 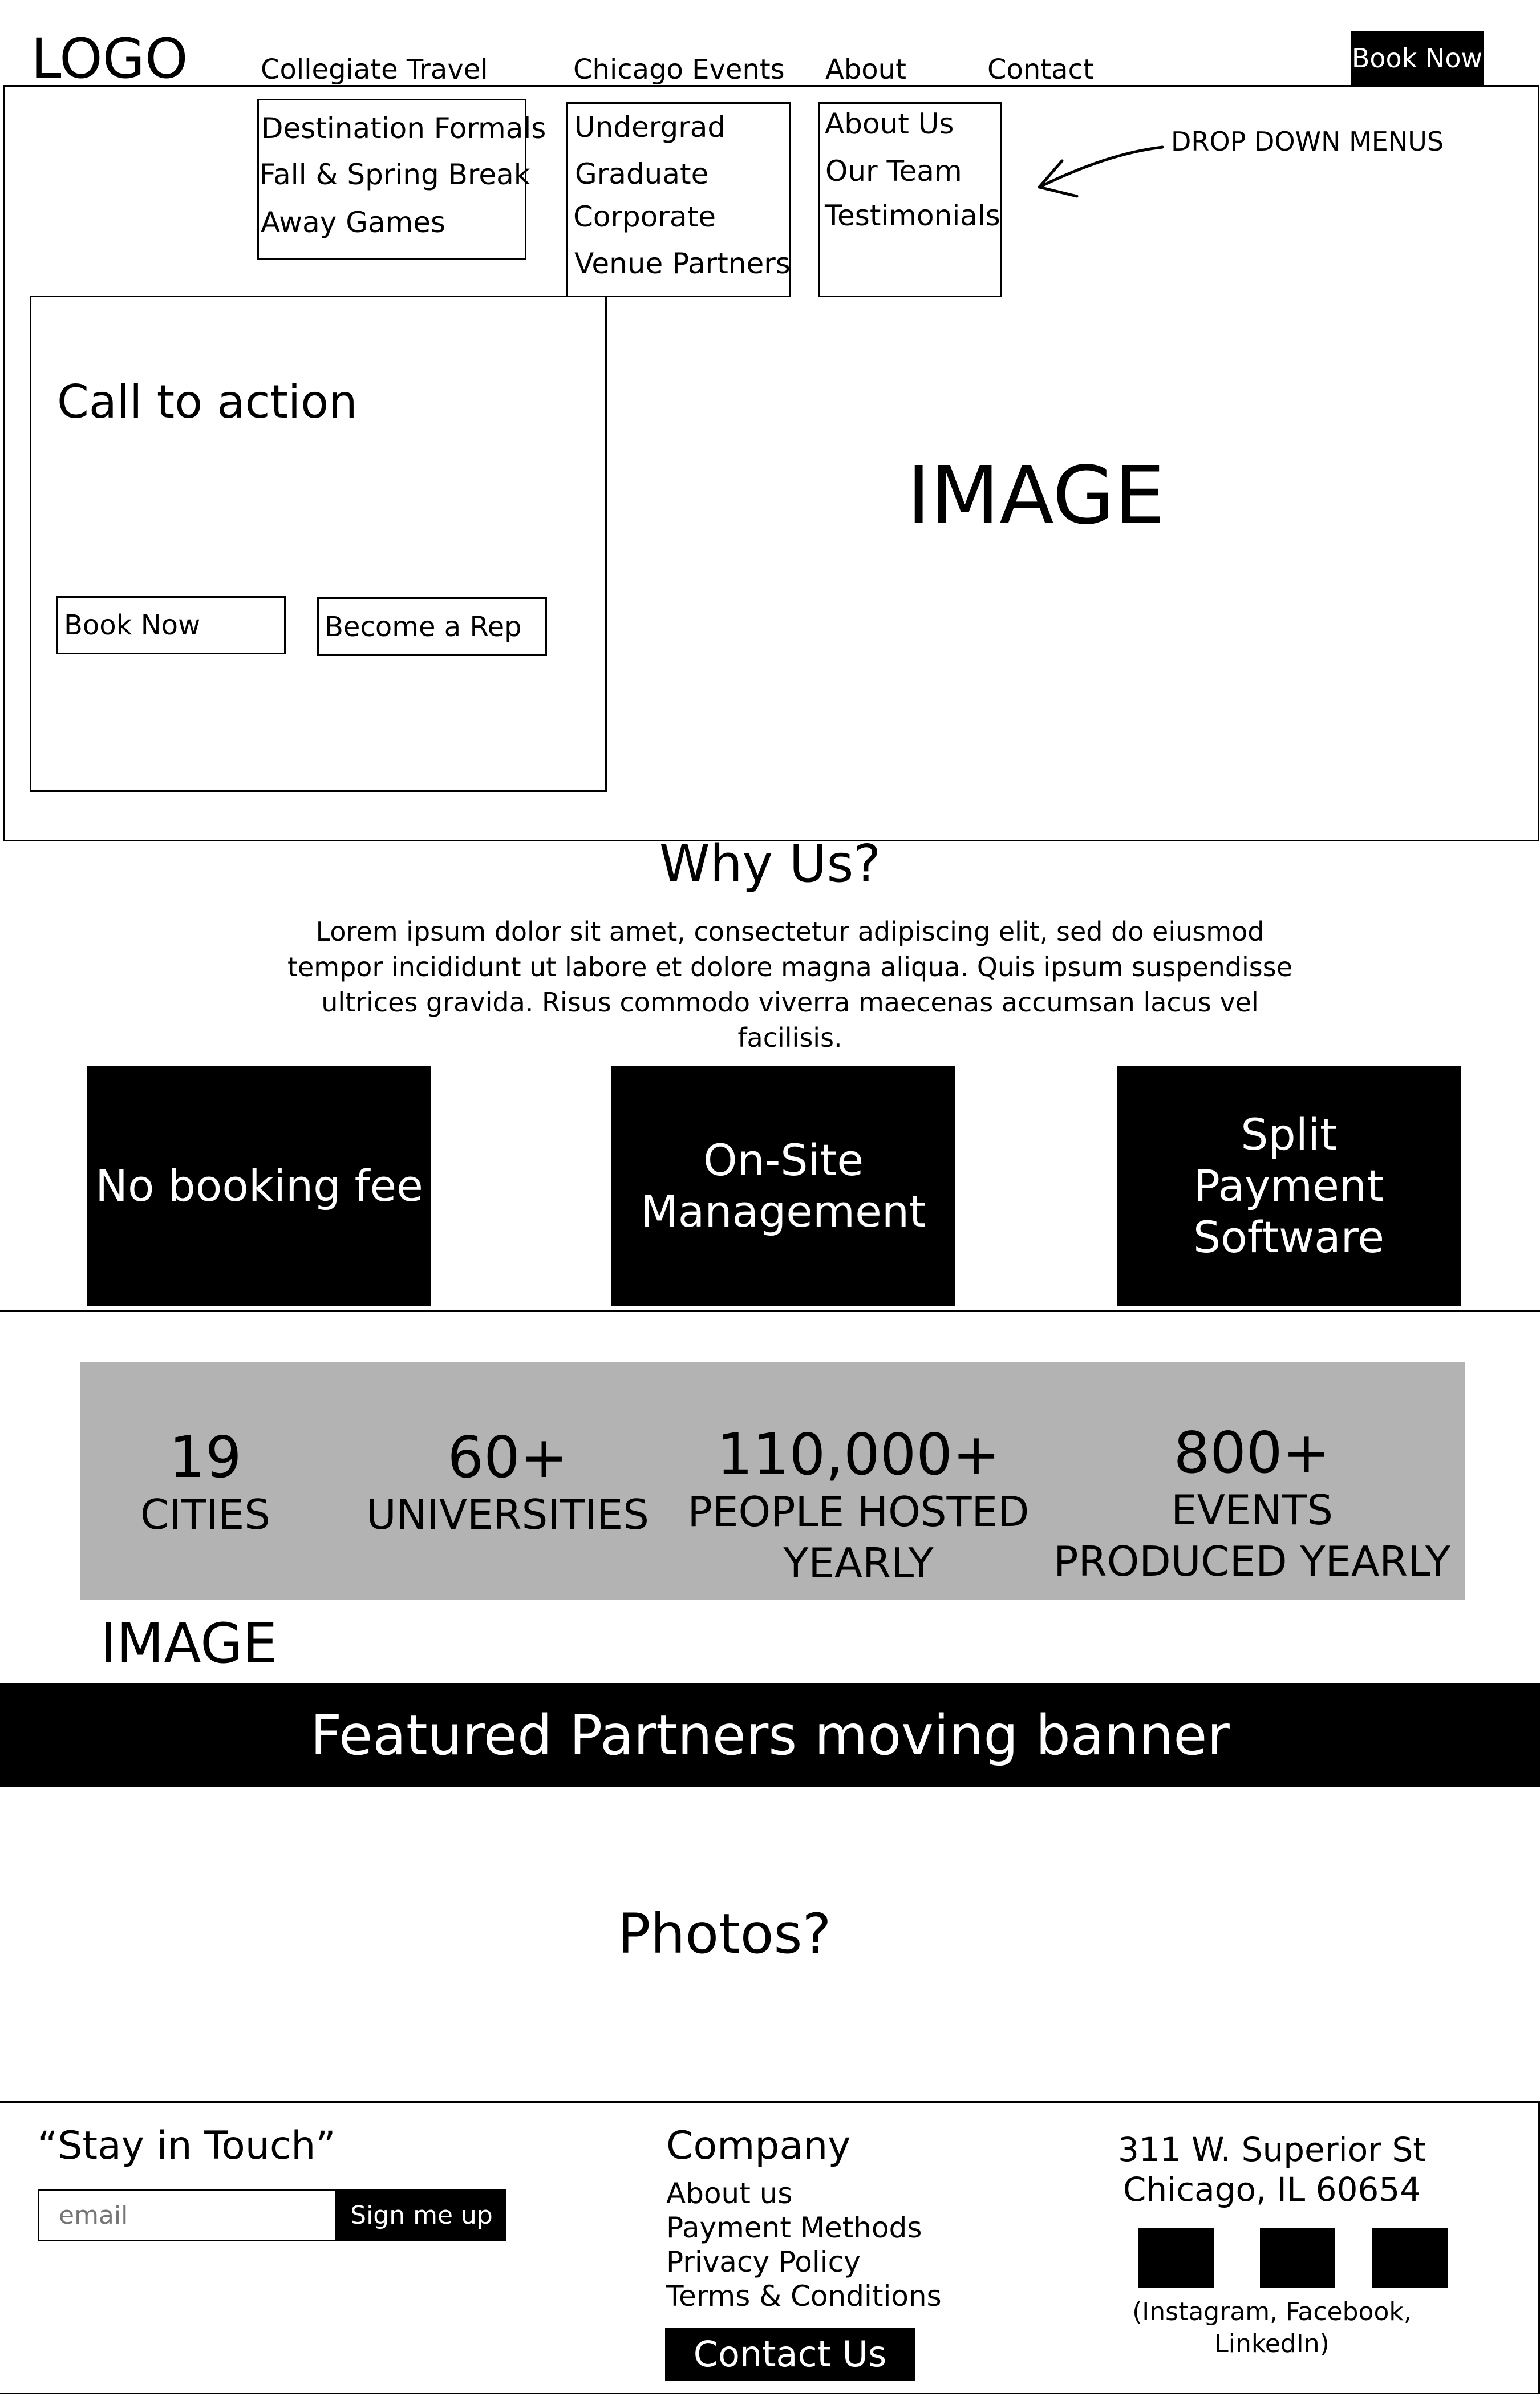 What do you see at coordinates (679, 70) in the screenshot?
I see `nav-chicago-events: Chicago Events` at bounding box center [679, 70].